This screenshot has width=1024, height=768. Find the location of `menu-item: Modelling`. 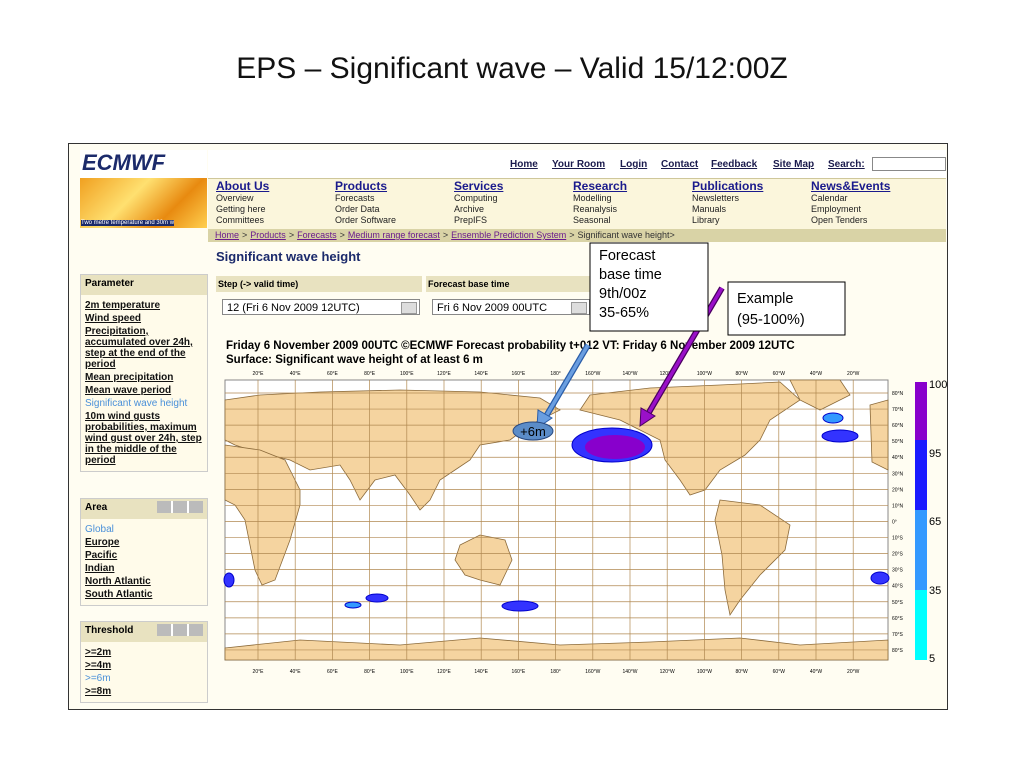

menu-item: Modelling is located at coordinates (592, 198).